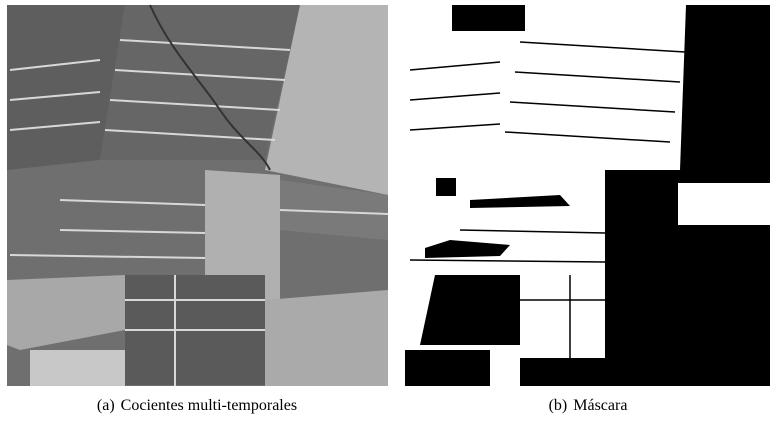  Describe the element at coordinates (106, 405) in the screenshot. I see `panel-label: (a)` at that location.